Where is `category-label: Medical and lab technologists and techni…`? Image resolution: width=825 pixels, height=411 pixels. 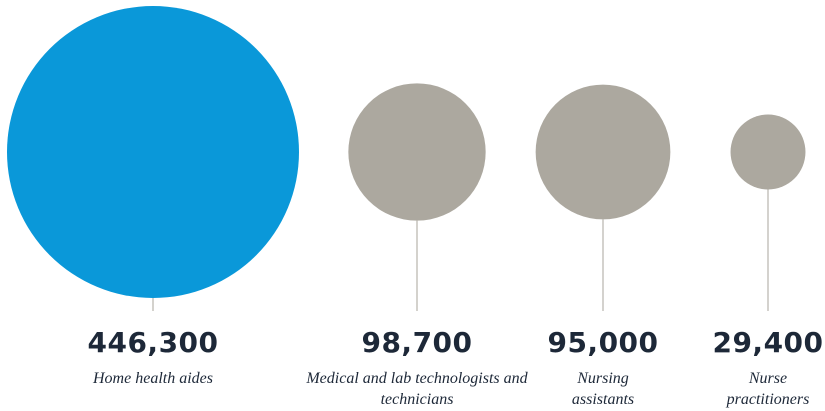
category-label: Medical and lab technologists and techni… is located at coordinates (417, 389).